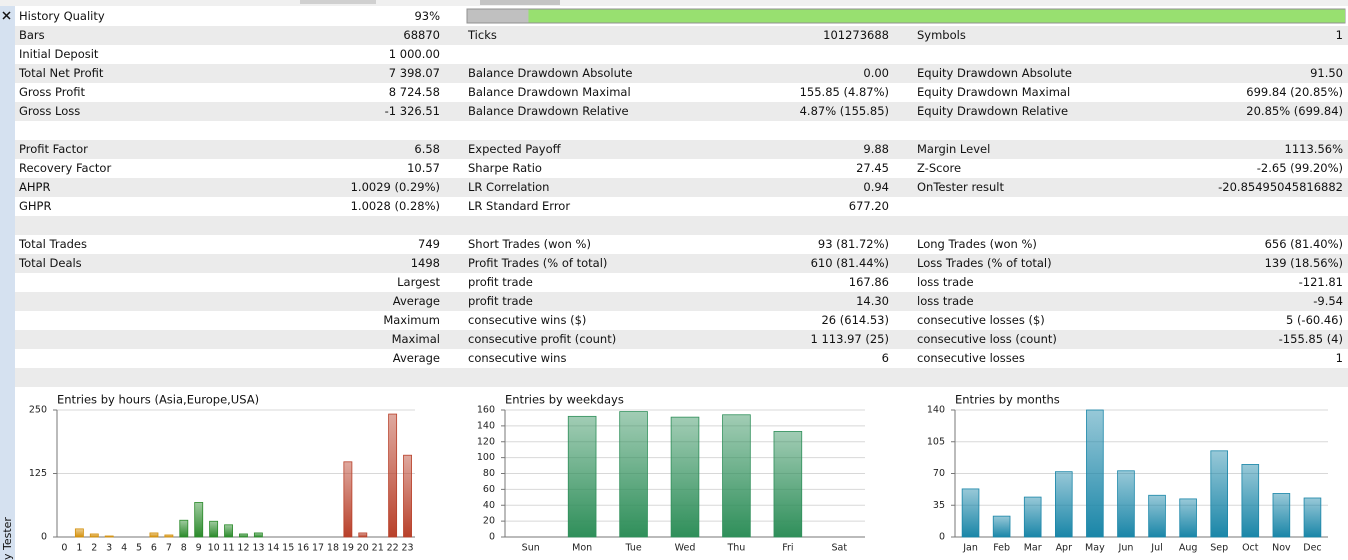 The image size is (1348, 560). I want to click on row-value: Largest, so click(418, 282).